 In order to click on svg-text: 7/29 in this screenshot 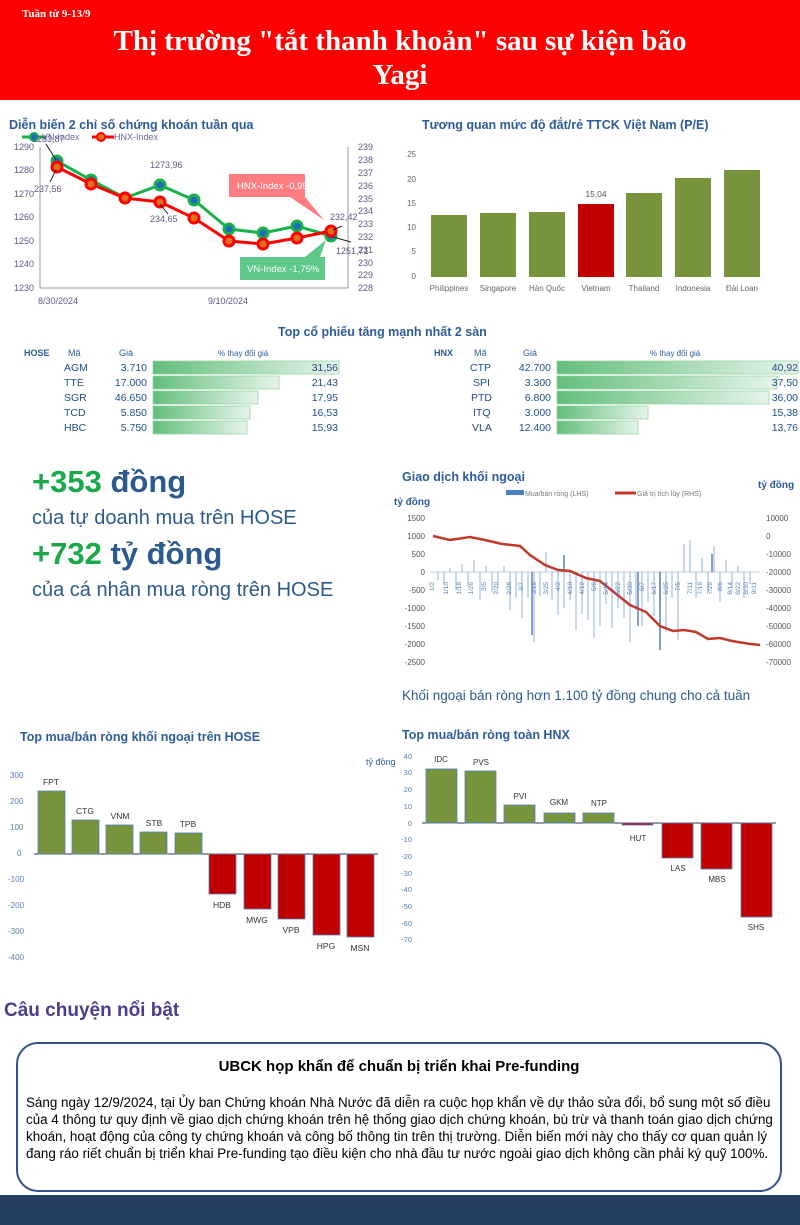, I will do `click(710, 588)`.